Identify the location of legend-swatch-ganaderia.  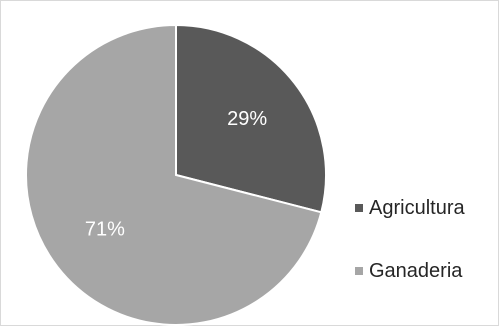
(359, 271).